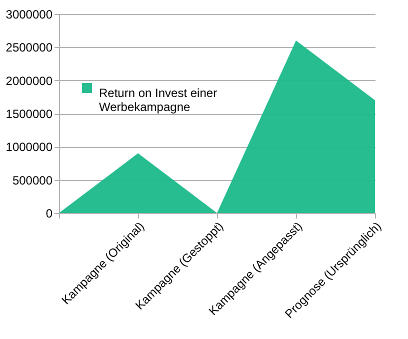 This screenshot has height=339, width=408. Describe the element at coordinates (29, 81) in the screenshot. I see `y-tick-label: 2000000` at that location.